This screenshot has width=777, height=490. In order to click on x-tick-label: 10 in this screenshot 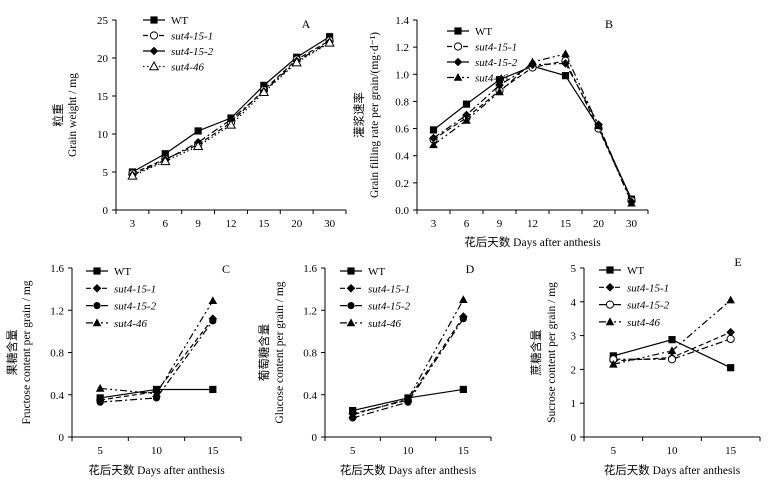, I will do `click(157, 451)`.